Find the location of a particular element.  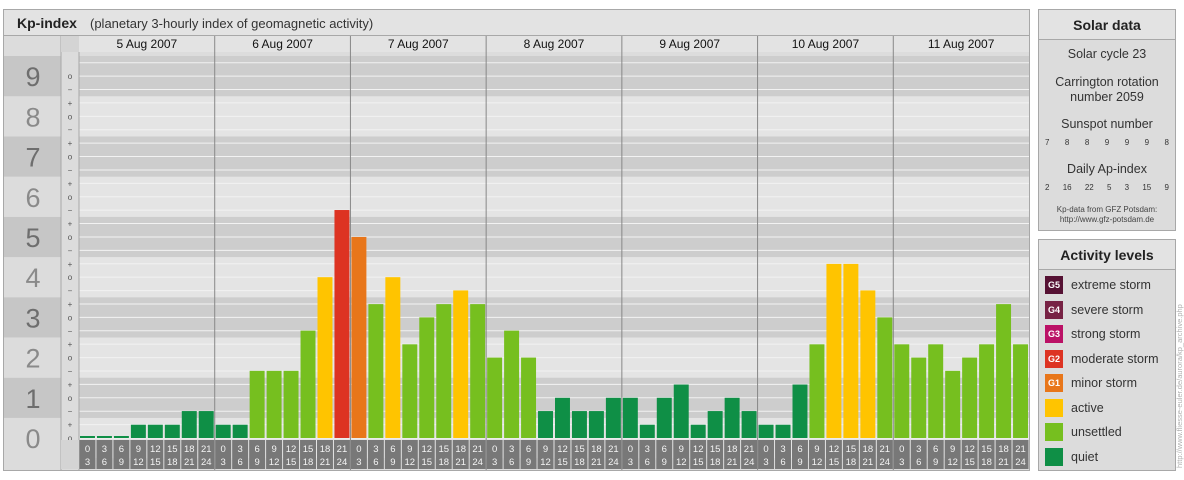

ap-value: 9 is located at coordinates (1166, 187).